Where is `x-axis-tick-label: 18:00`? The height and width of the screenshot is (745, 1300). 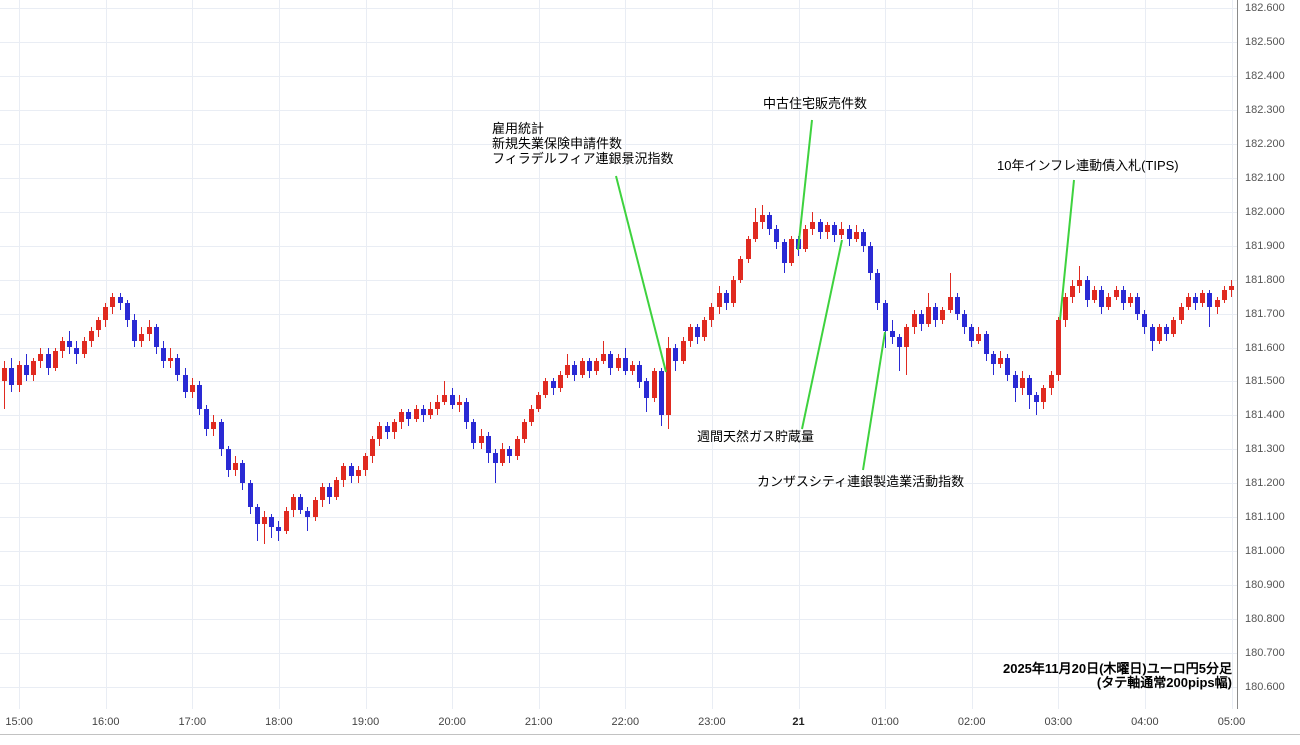 x-axis-tick-label: 18:00 is located at coordinates (279, 722).